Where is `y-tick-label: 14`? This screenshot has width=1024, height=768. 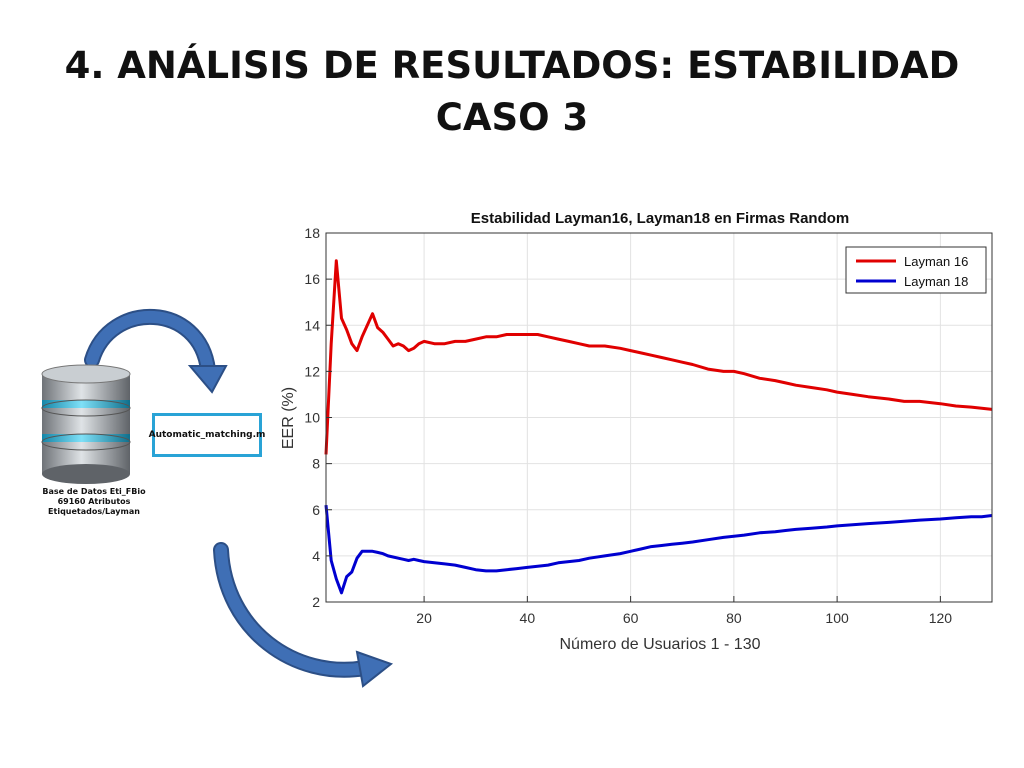
y-tick-label: 14 is located at coordinates (312, 325).